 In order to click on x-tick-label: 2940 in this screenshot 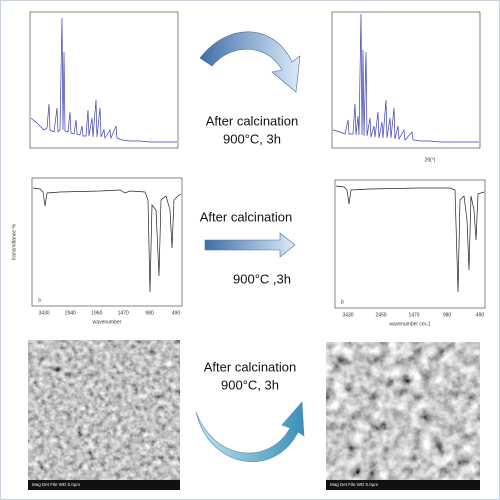, I will do `click(70, 313)`.